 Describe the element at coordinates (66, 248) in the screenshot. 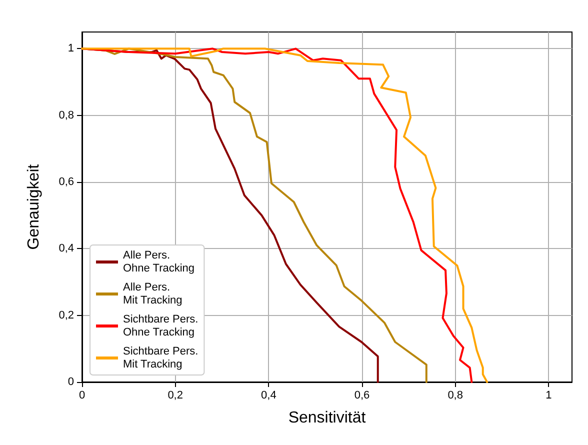

I see `y-tick-label: 0,4` at that location.